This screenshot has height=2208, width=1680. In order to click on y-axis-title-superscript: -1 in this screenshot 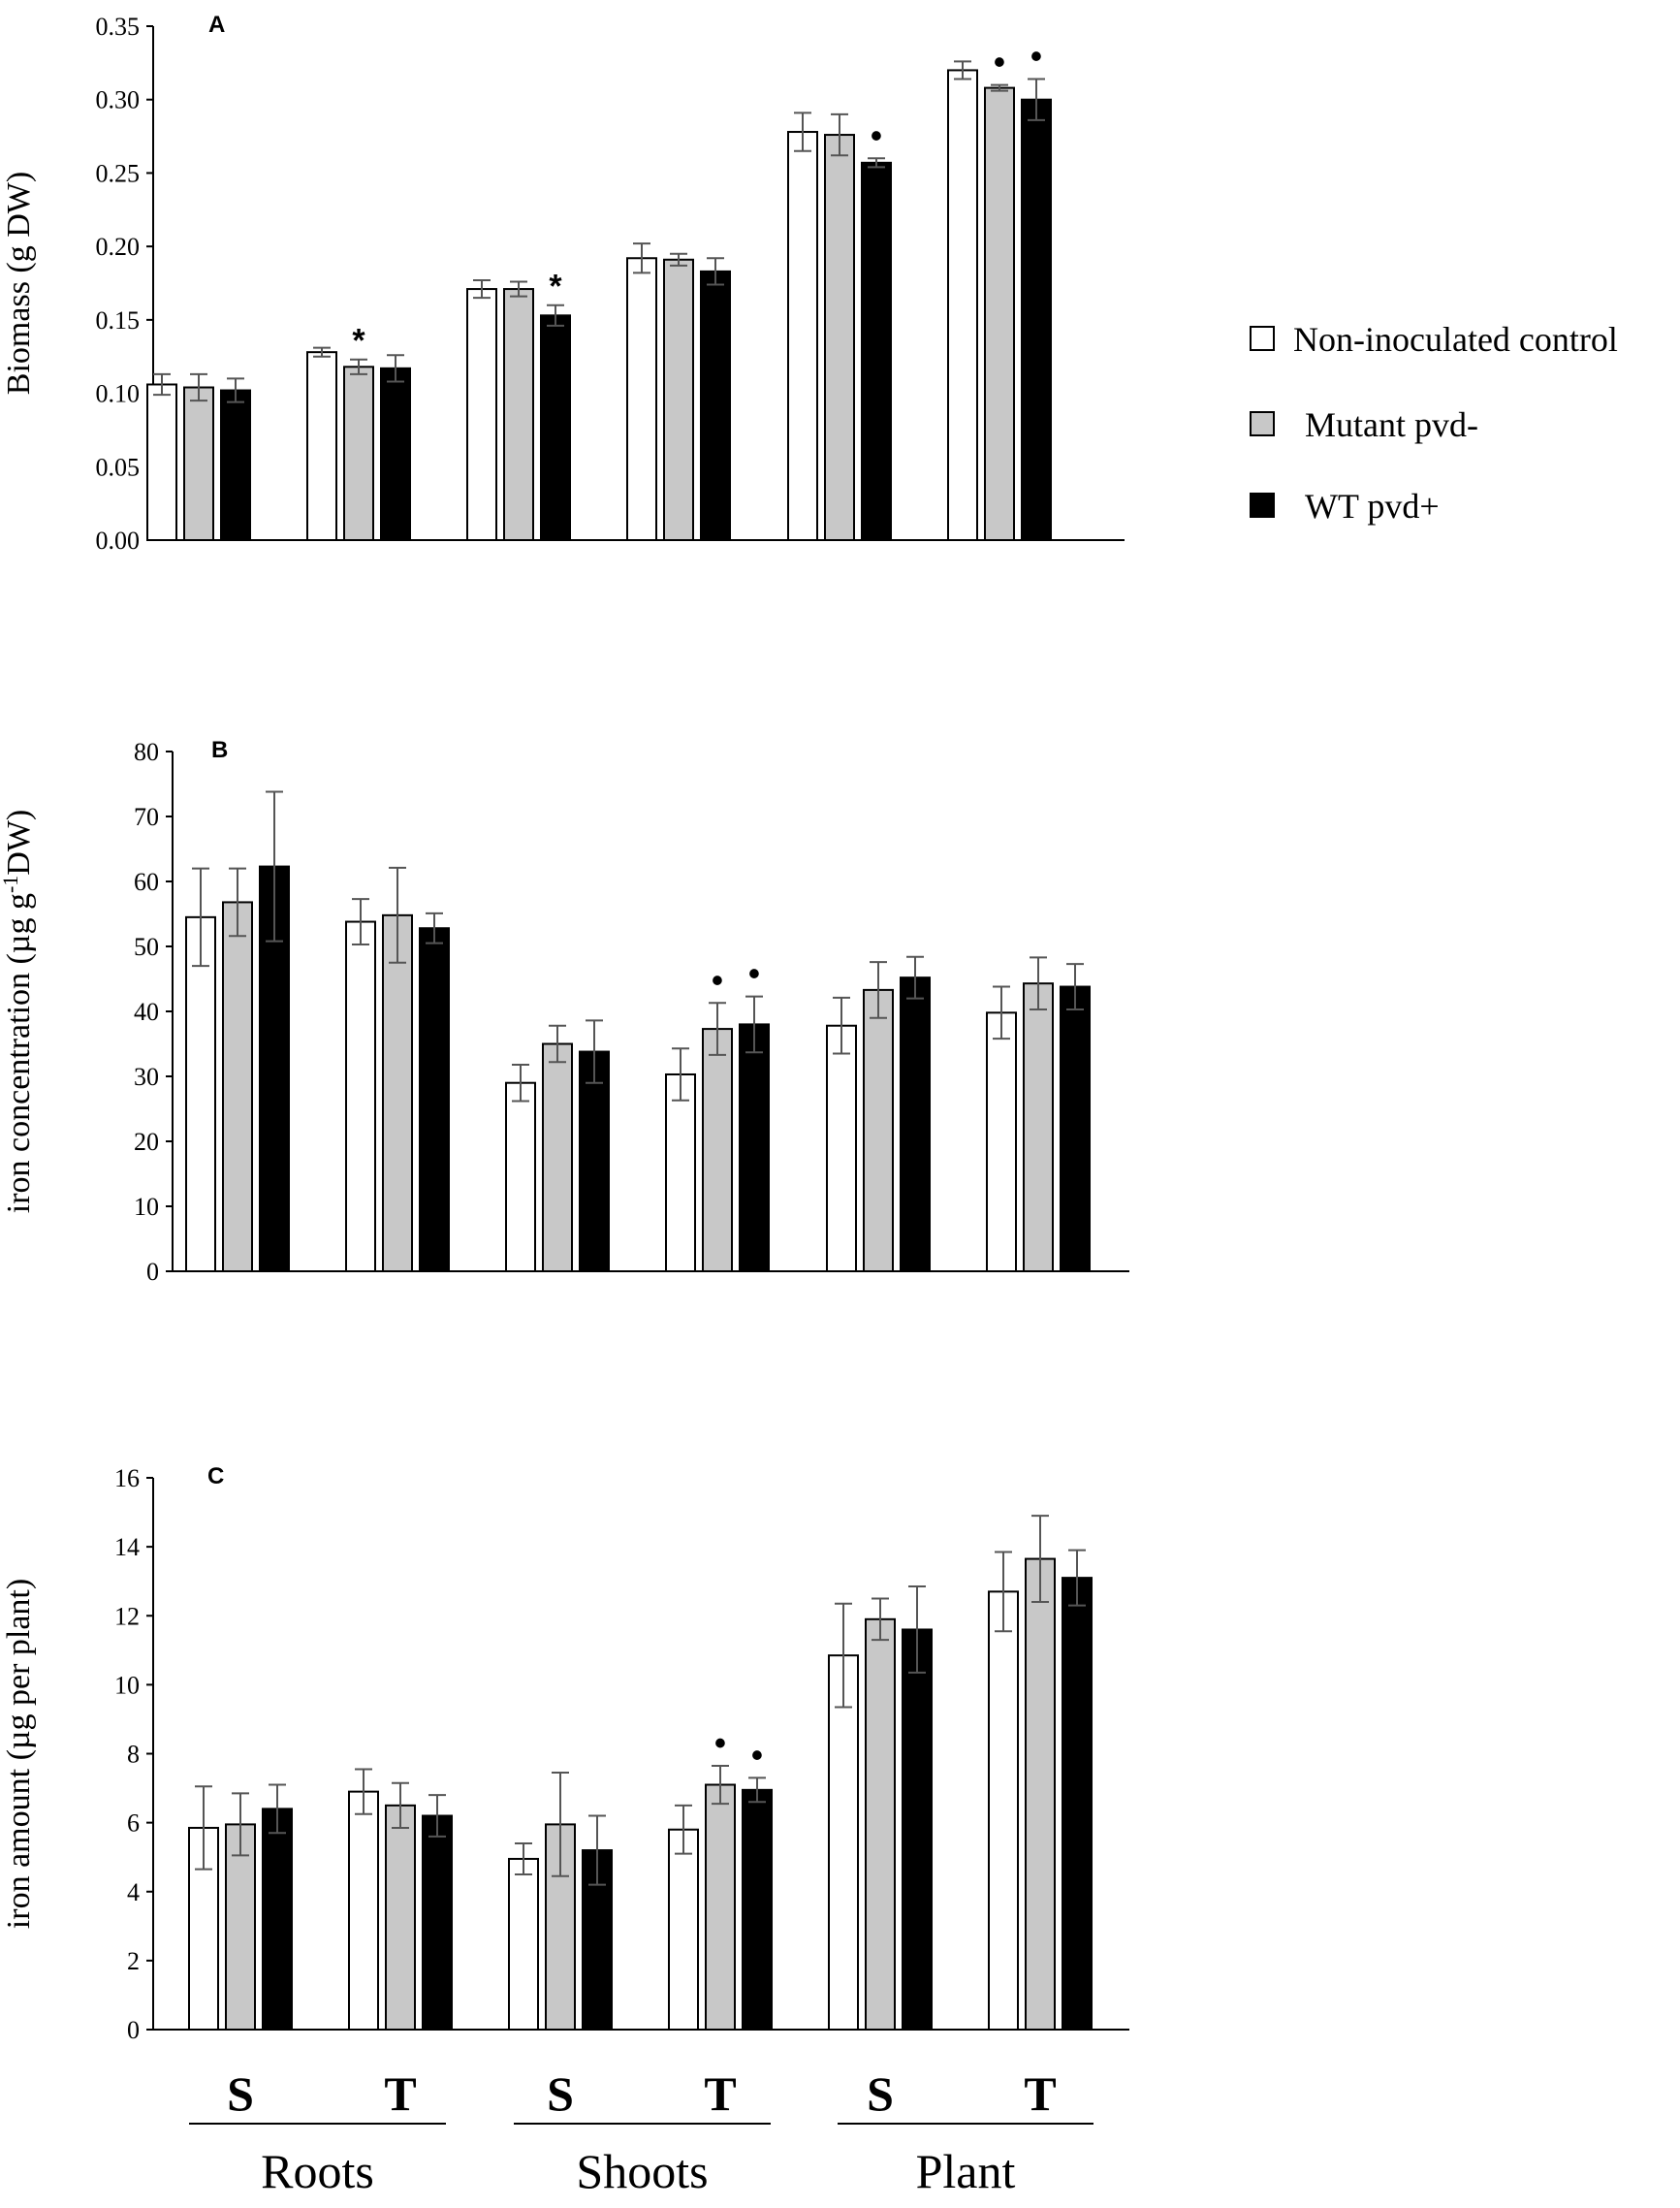, I will do `click(11, 884)`.